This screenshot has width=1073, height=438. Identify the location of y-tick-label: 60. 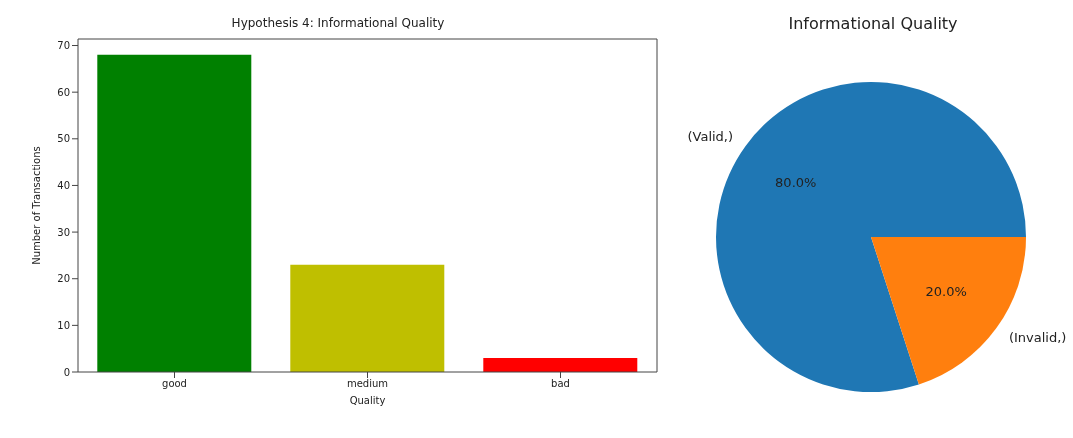
(63, 92).